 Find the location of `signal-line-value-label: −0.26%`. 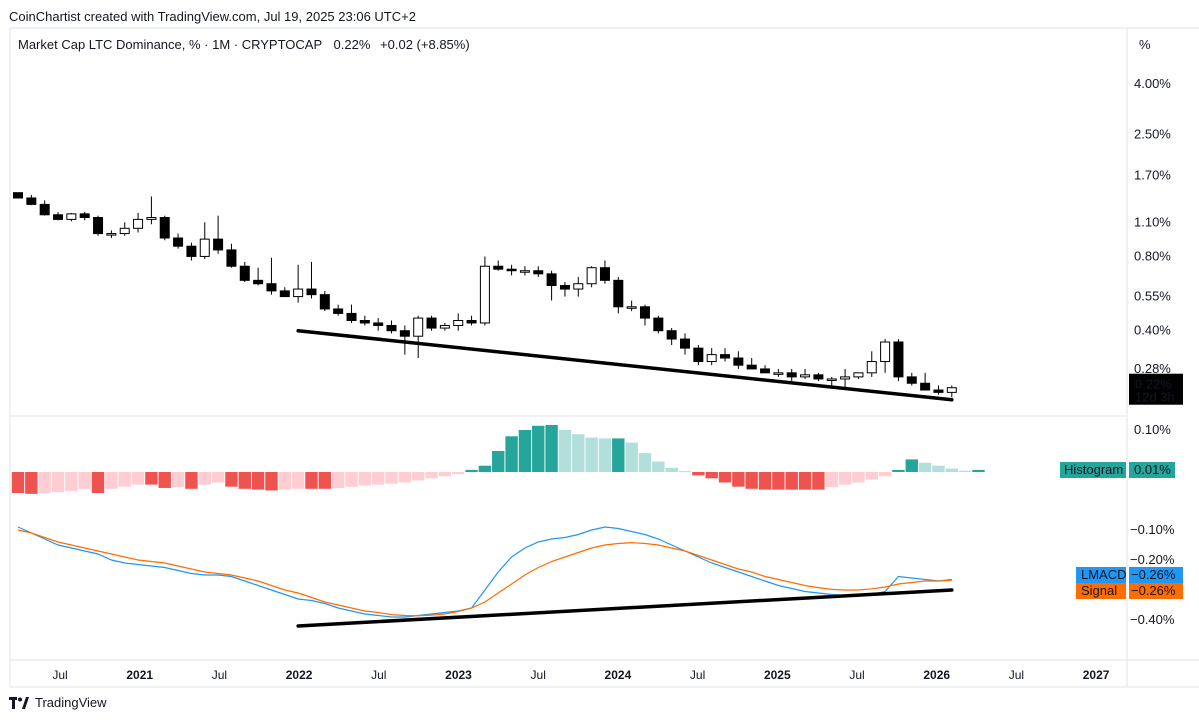

signal-line-value-label: −0.26% is located at coordinates (1153, 590).